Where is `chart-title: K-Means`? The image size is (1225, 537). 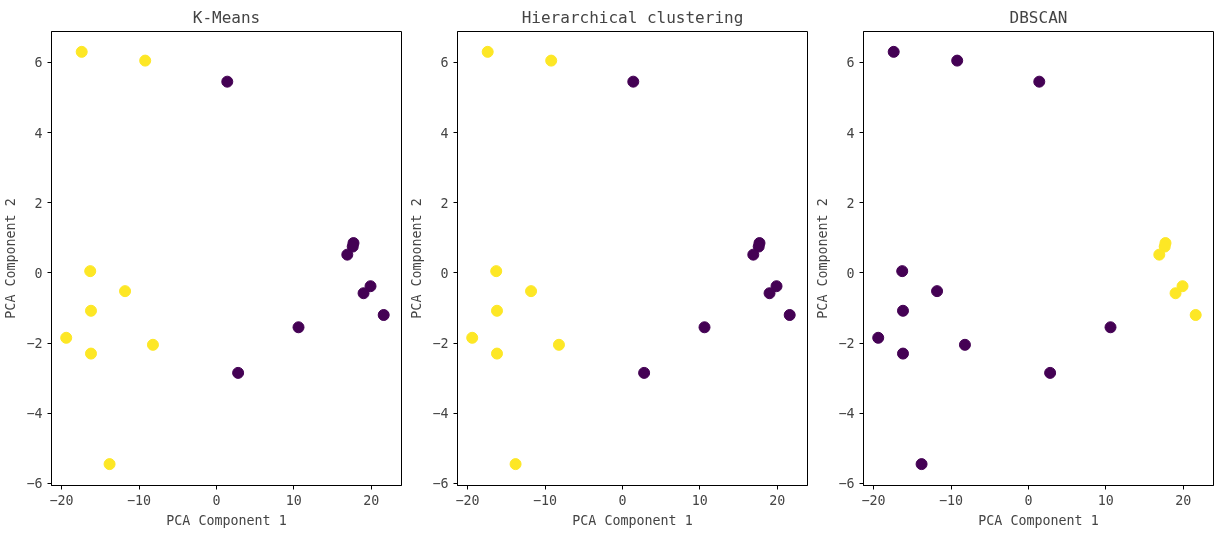
chart-title: K-Means is located at coordinates (226, 17).